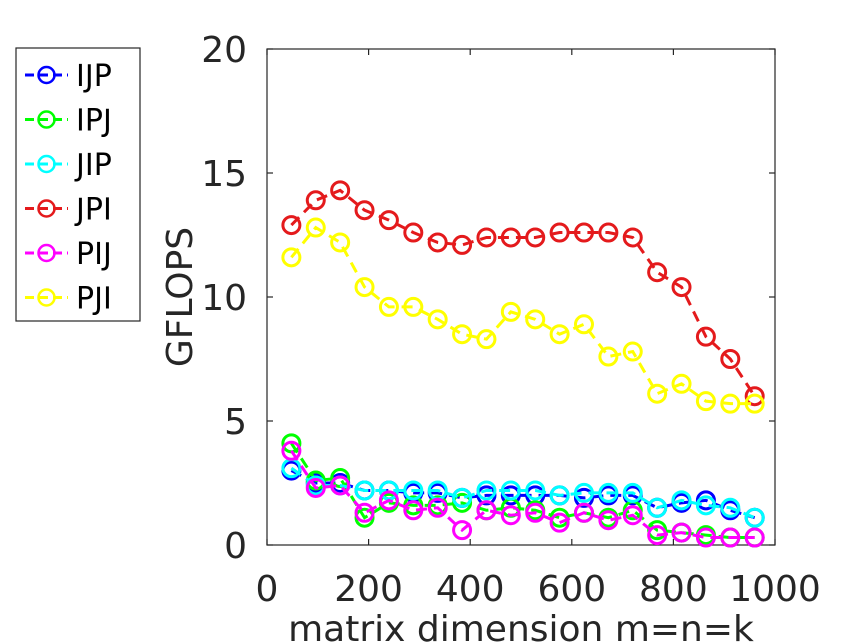 This screenshot has width=858, height=643. I want to click on legend-item-pij: PIJ, so click(68, 254).